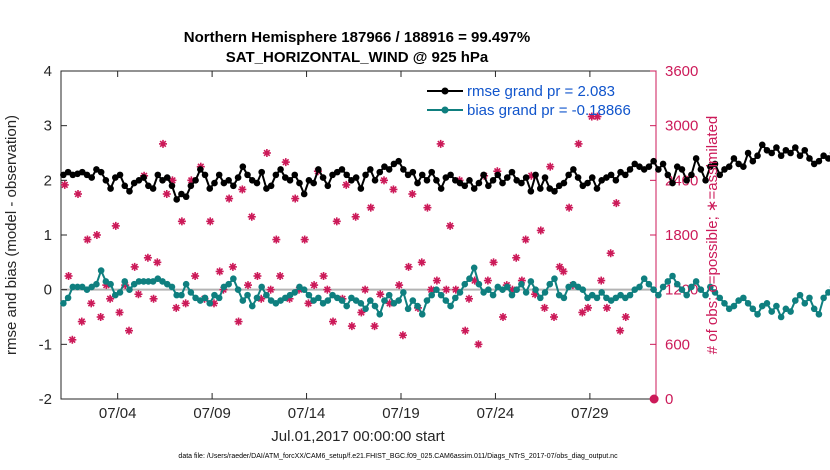 This screenshot has height=470, width=830. Describe the element at coordinates (307, 413) in the screenshot. I see `x-tick-label: 07/14` at that location.